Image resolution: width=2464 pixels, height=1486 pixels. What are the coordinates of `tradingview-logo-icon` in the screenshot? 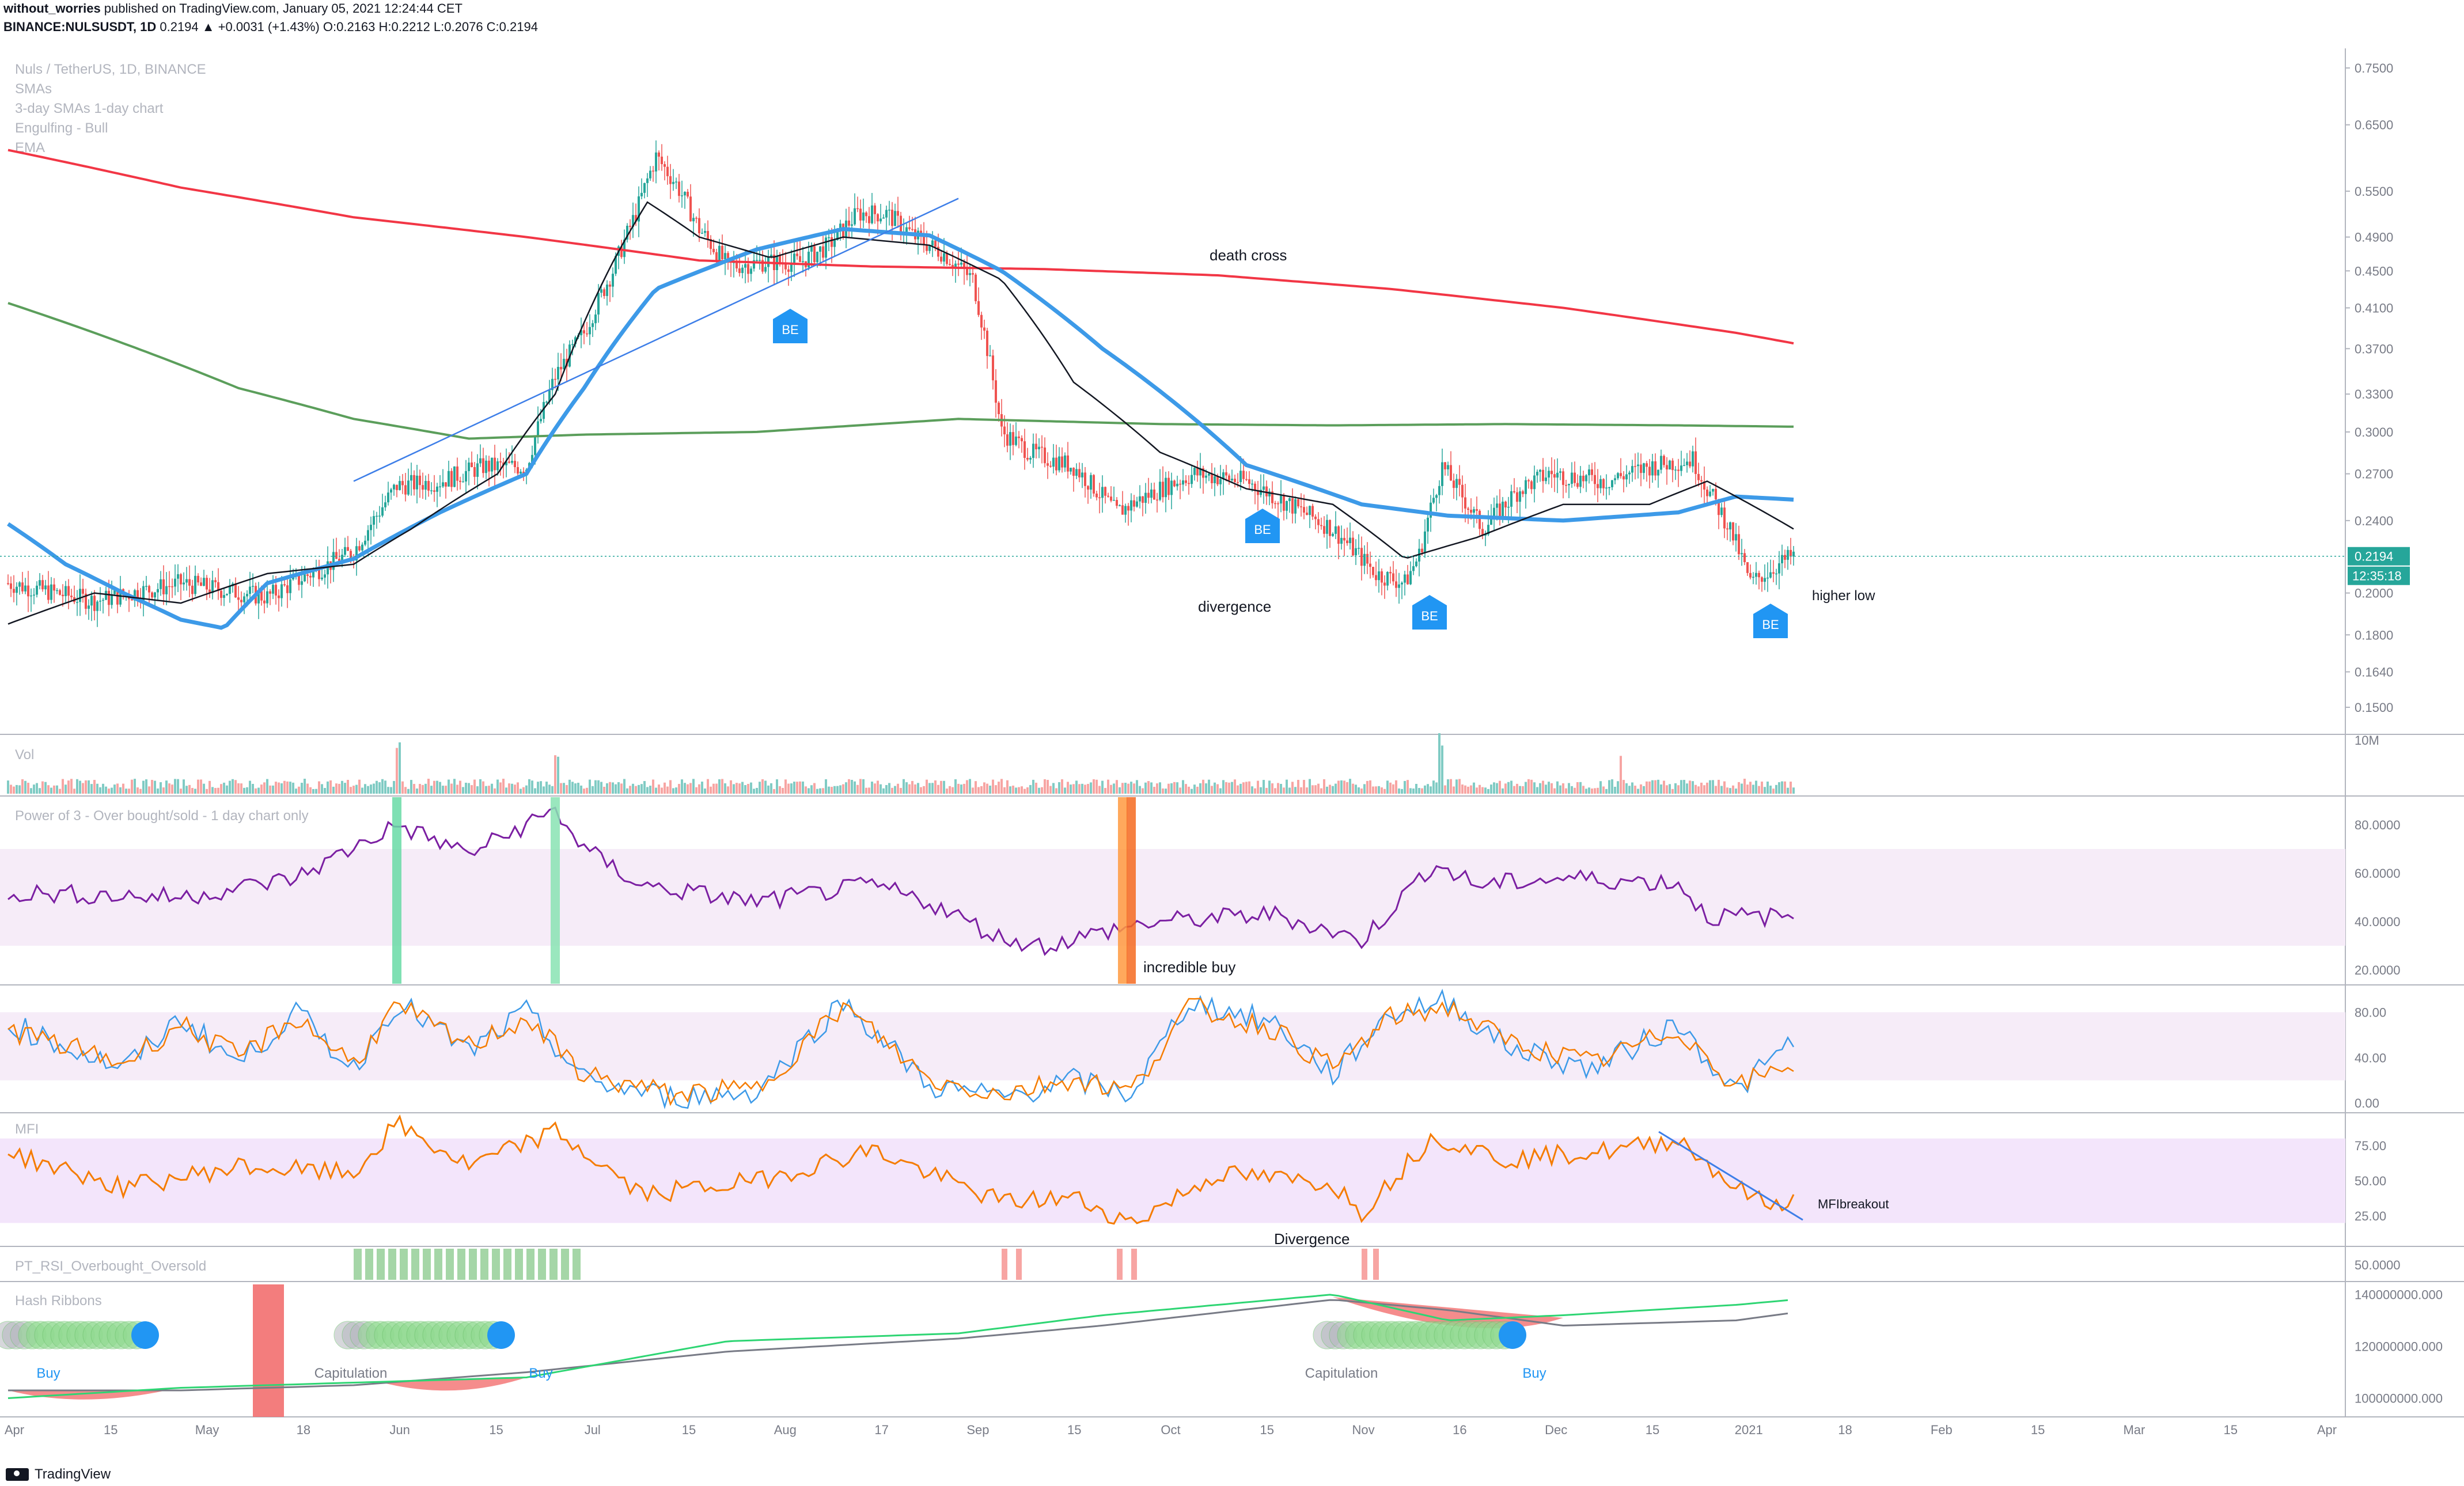 It's located at (17, 1474).